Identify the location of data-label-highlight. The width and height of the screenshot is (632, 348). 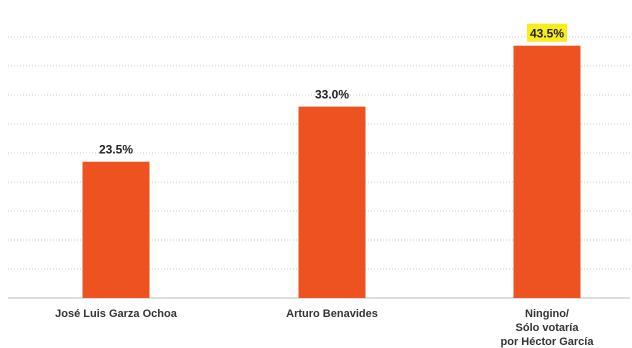
(547, 32).